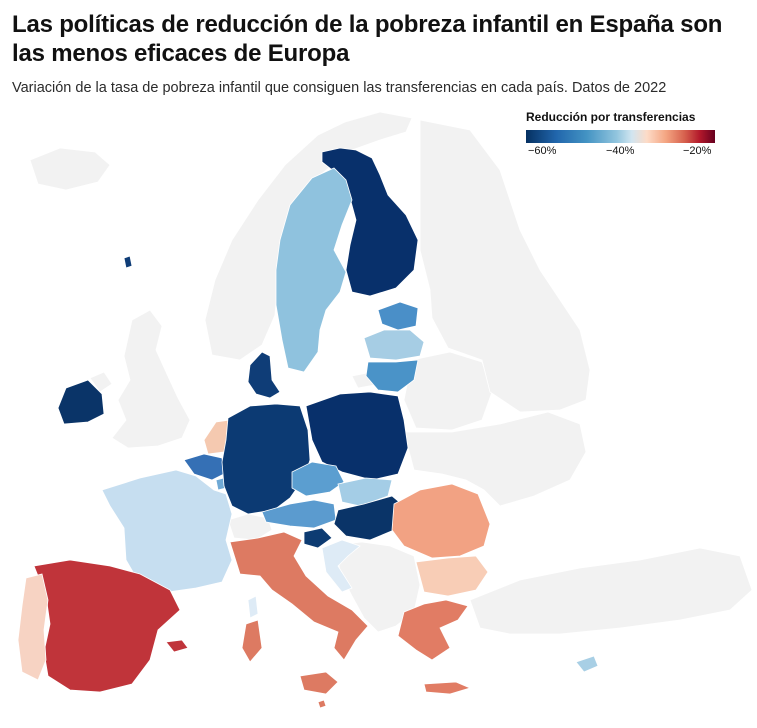 The image size is (757, 728). I want to click on country-greece, so click(433, 630).